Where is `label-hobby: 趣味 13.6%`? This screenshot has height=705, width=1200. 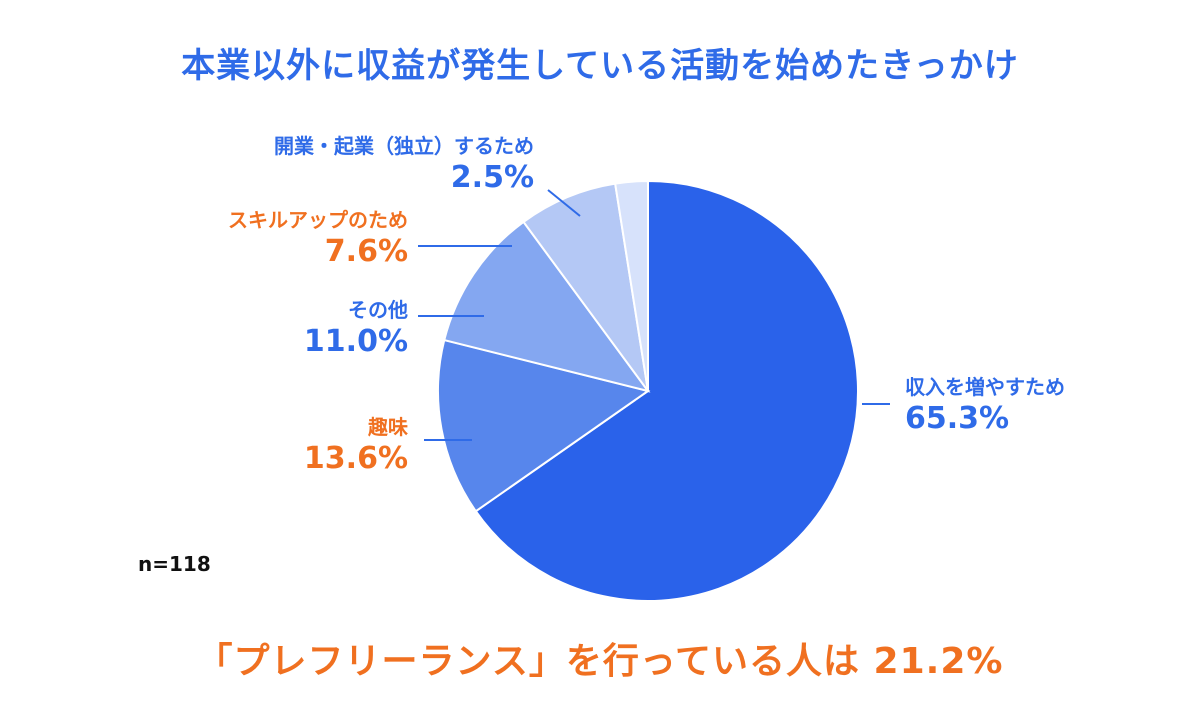
label-hobby: 趣味 13.6% is located at coordinates (356, 446).